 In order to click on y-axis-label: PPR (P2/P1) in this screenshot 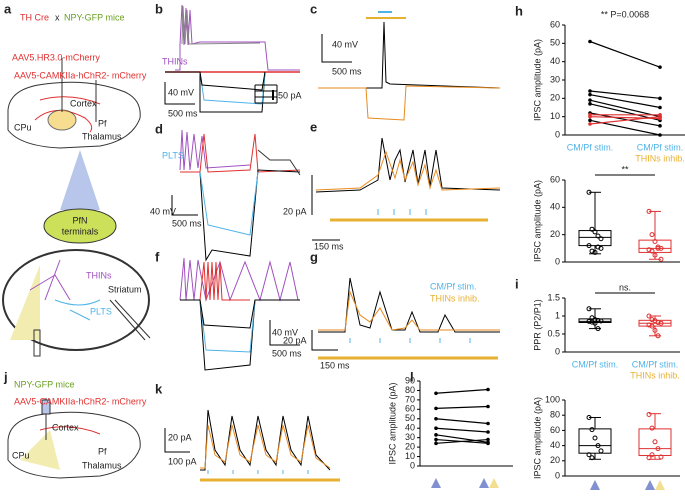, I will do `click(537, 325)`.